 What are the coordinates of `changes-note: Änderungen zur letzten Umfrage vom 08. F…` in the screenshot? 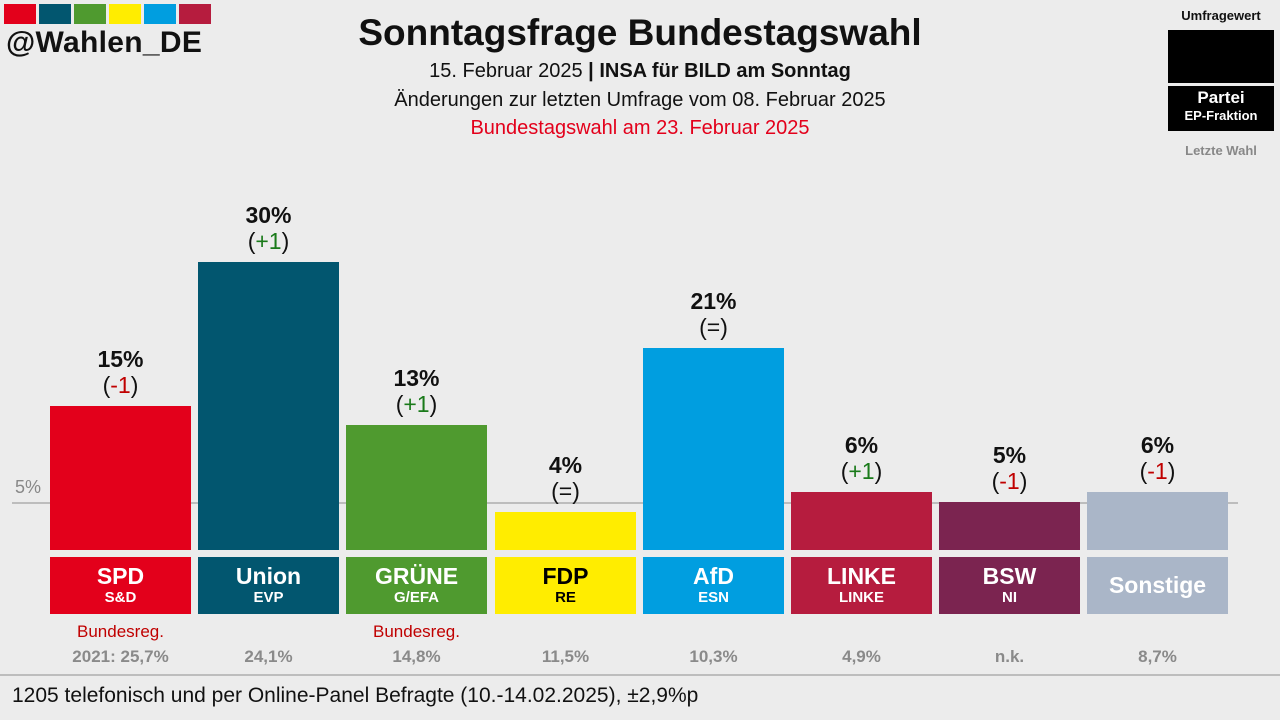 It's located at (640, 100).